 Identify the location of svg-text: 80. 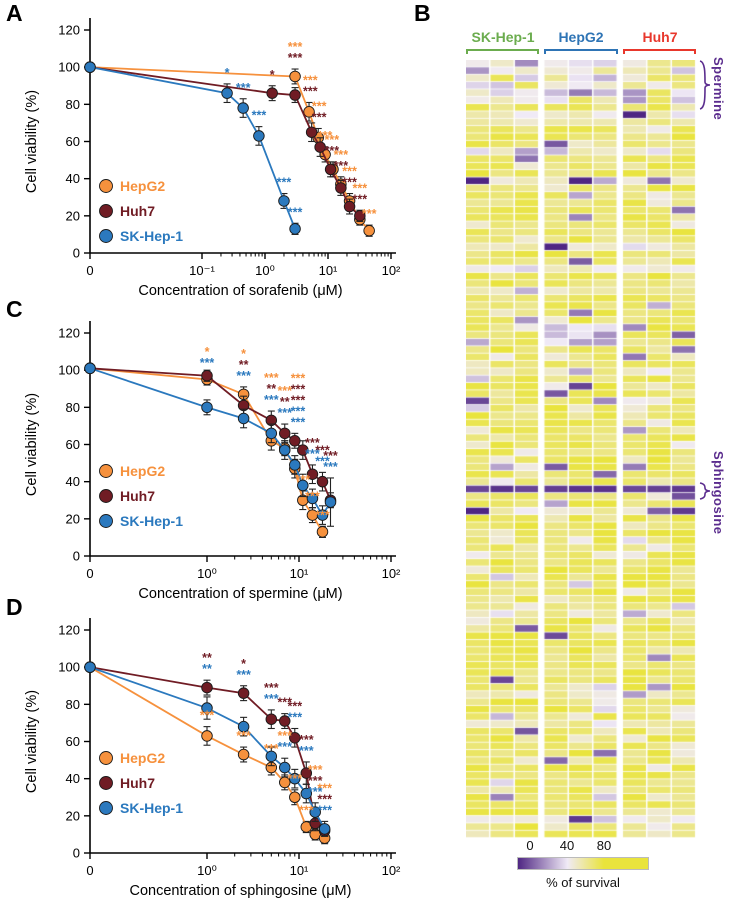
(73, 104).